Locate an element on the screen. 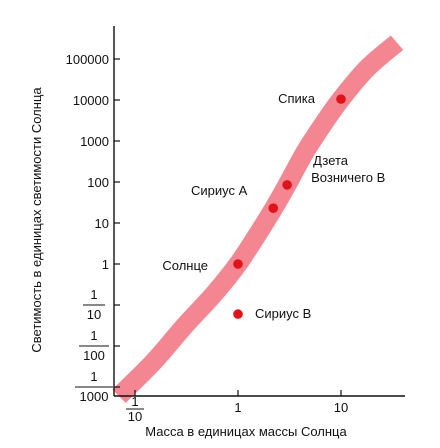  x-axis-title: Масса в единицах массы Солнца is located at coordinates (246, 431).